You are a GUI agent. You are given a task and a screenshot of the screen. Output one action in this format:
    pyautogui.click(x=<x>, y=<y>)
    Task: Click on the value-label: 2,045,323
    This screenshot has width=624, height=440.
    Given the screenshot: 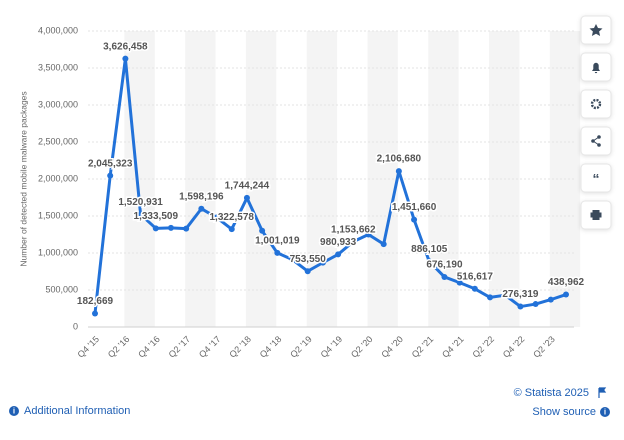 What is the action you would take?
    pyautogui.click(x=110, y=163)
    